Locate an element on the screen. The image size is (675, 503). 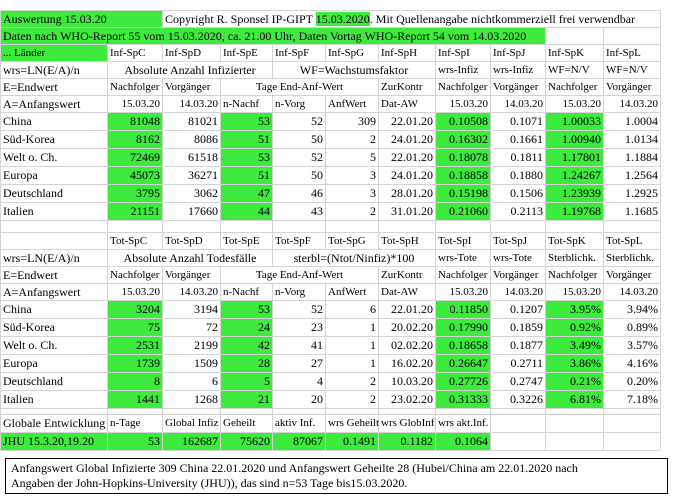
value-cell: 0.11850 is located at coordinates (463, 309).